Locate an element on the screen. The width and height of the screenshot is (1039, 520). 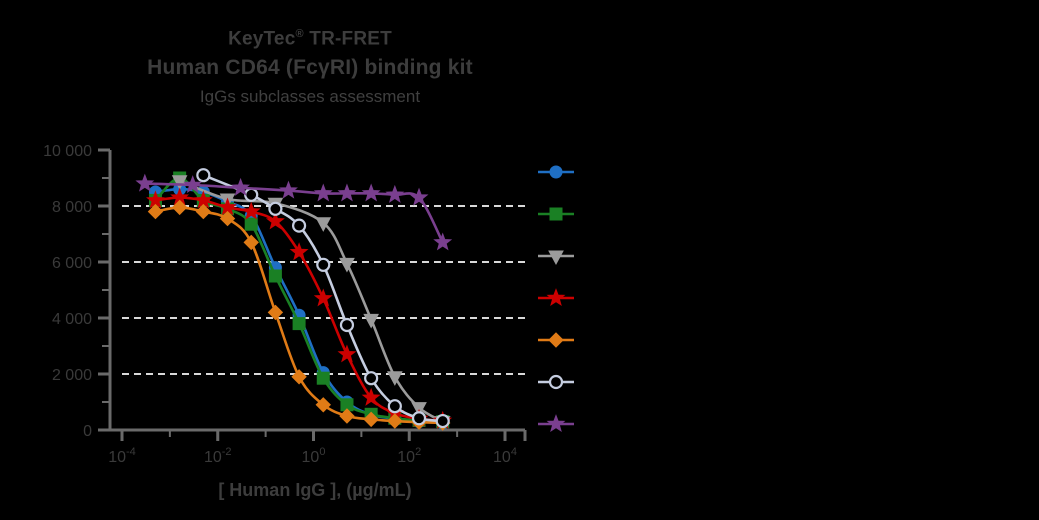
x-tick-label: 10⁻⁴ is located at coordinates (122, 456).